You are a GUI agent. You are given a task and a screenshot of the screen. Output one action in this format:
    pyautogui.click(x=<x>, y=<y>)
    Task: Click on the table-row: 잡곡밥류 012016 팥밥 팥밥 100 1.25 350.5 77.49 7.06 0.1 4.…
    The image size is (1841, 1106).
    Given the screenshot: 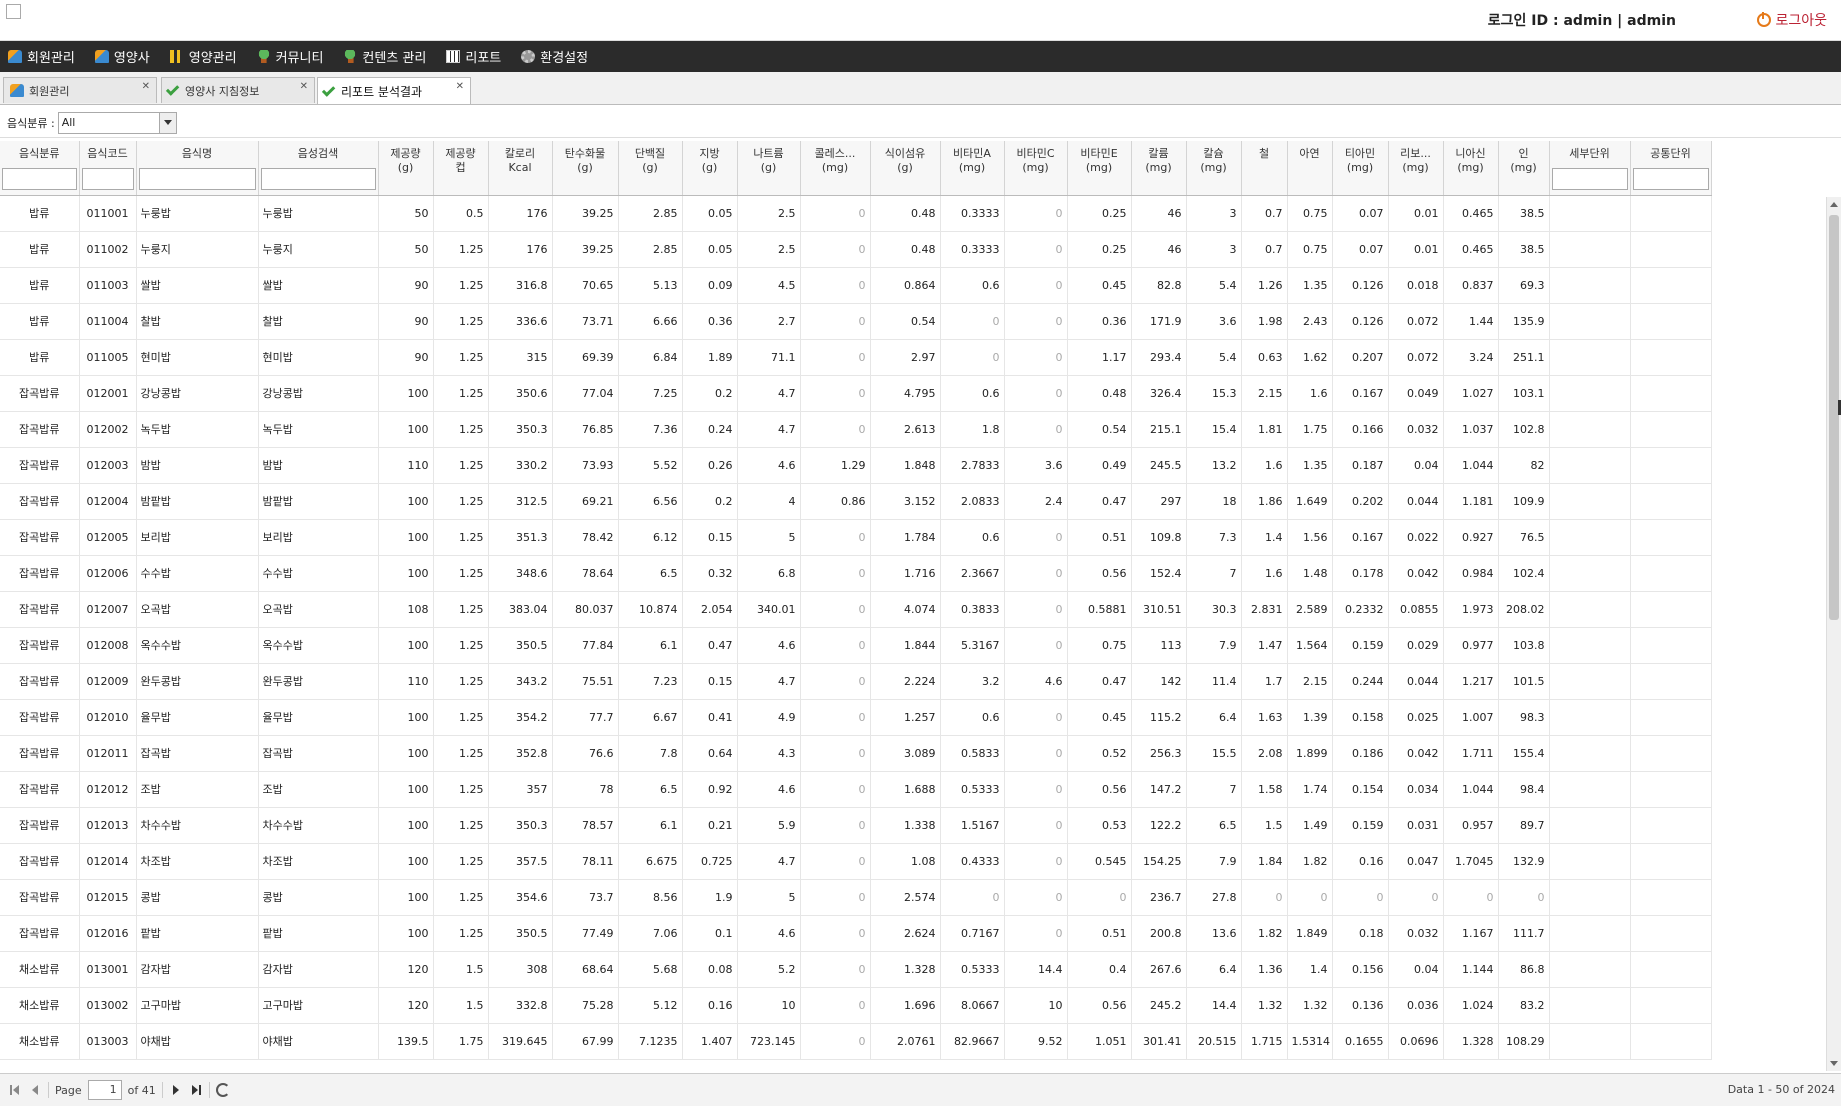 What is the action you would take?
    pyautogui.click(x=856, y=933)
    